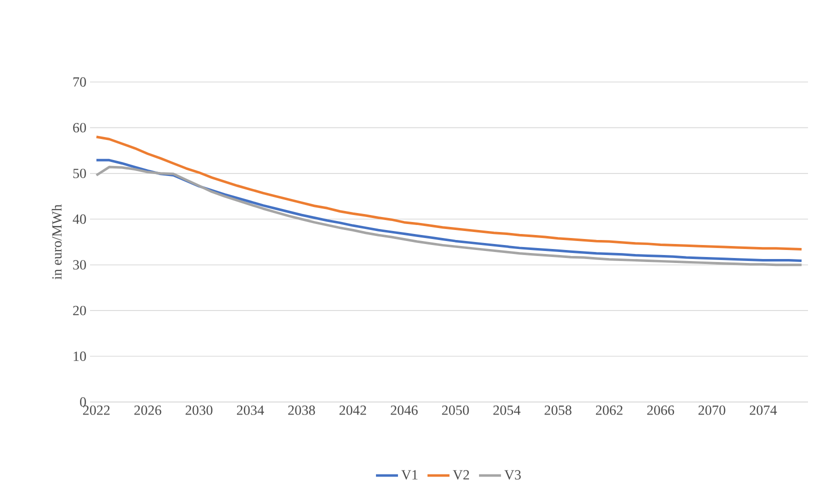  I want to click on y-tick-label: 70, so click(79, 82).